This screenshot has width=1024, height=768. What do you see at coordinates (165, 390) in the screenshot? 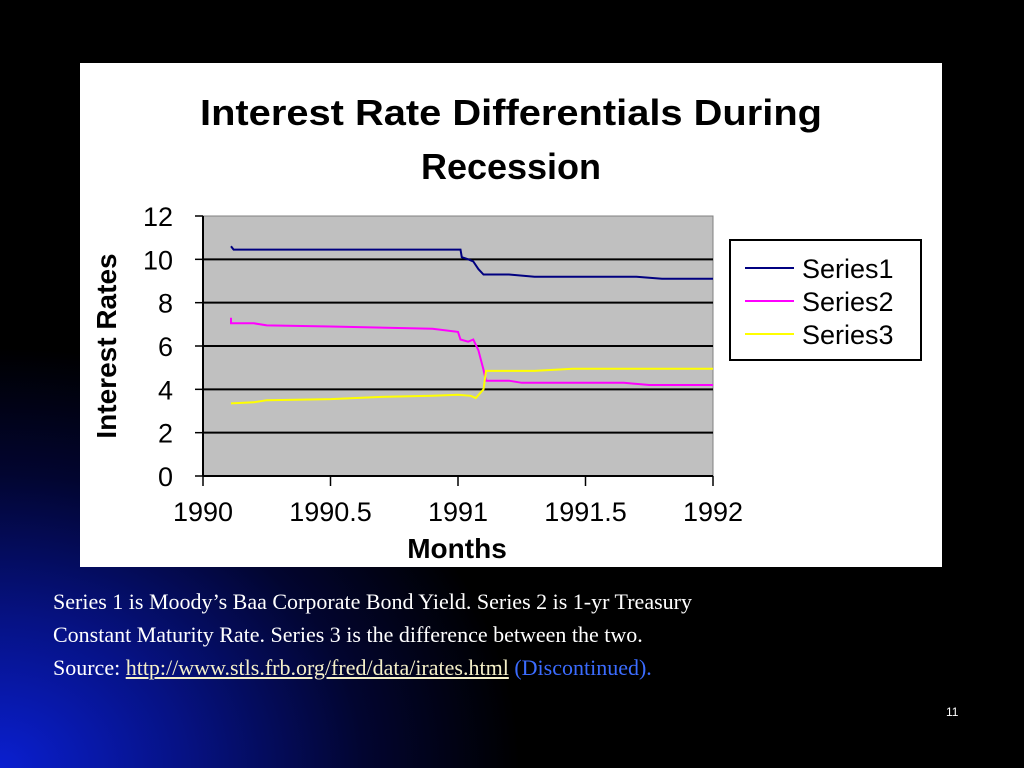
I see `y-tick-label: 4` at bounding box center [165, 390].